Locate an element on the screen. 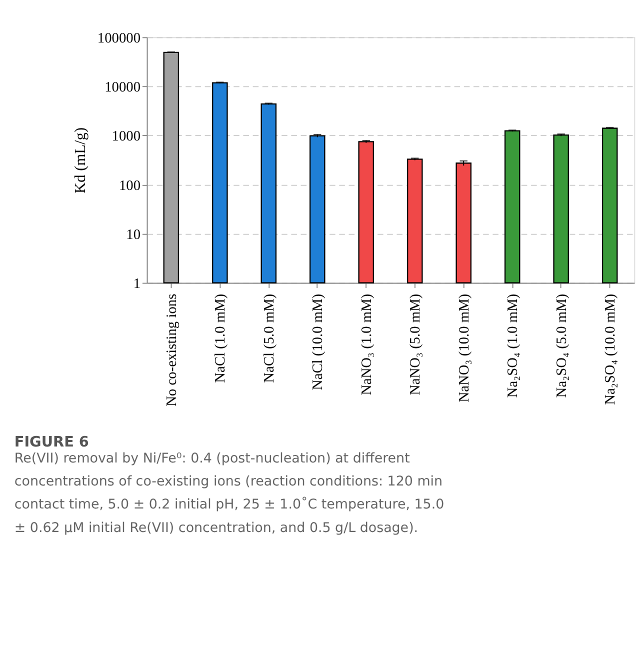 This screenshot has width=639, height=655. x-tick-label: NaNO₃ (5.0 mM) is located at coordinates (416, 345).